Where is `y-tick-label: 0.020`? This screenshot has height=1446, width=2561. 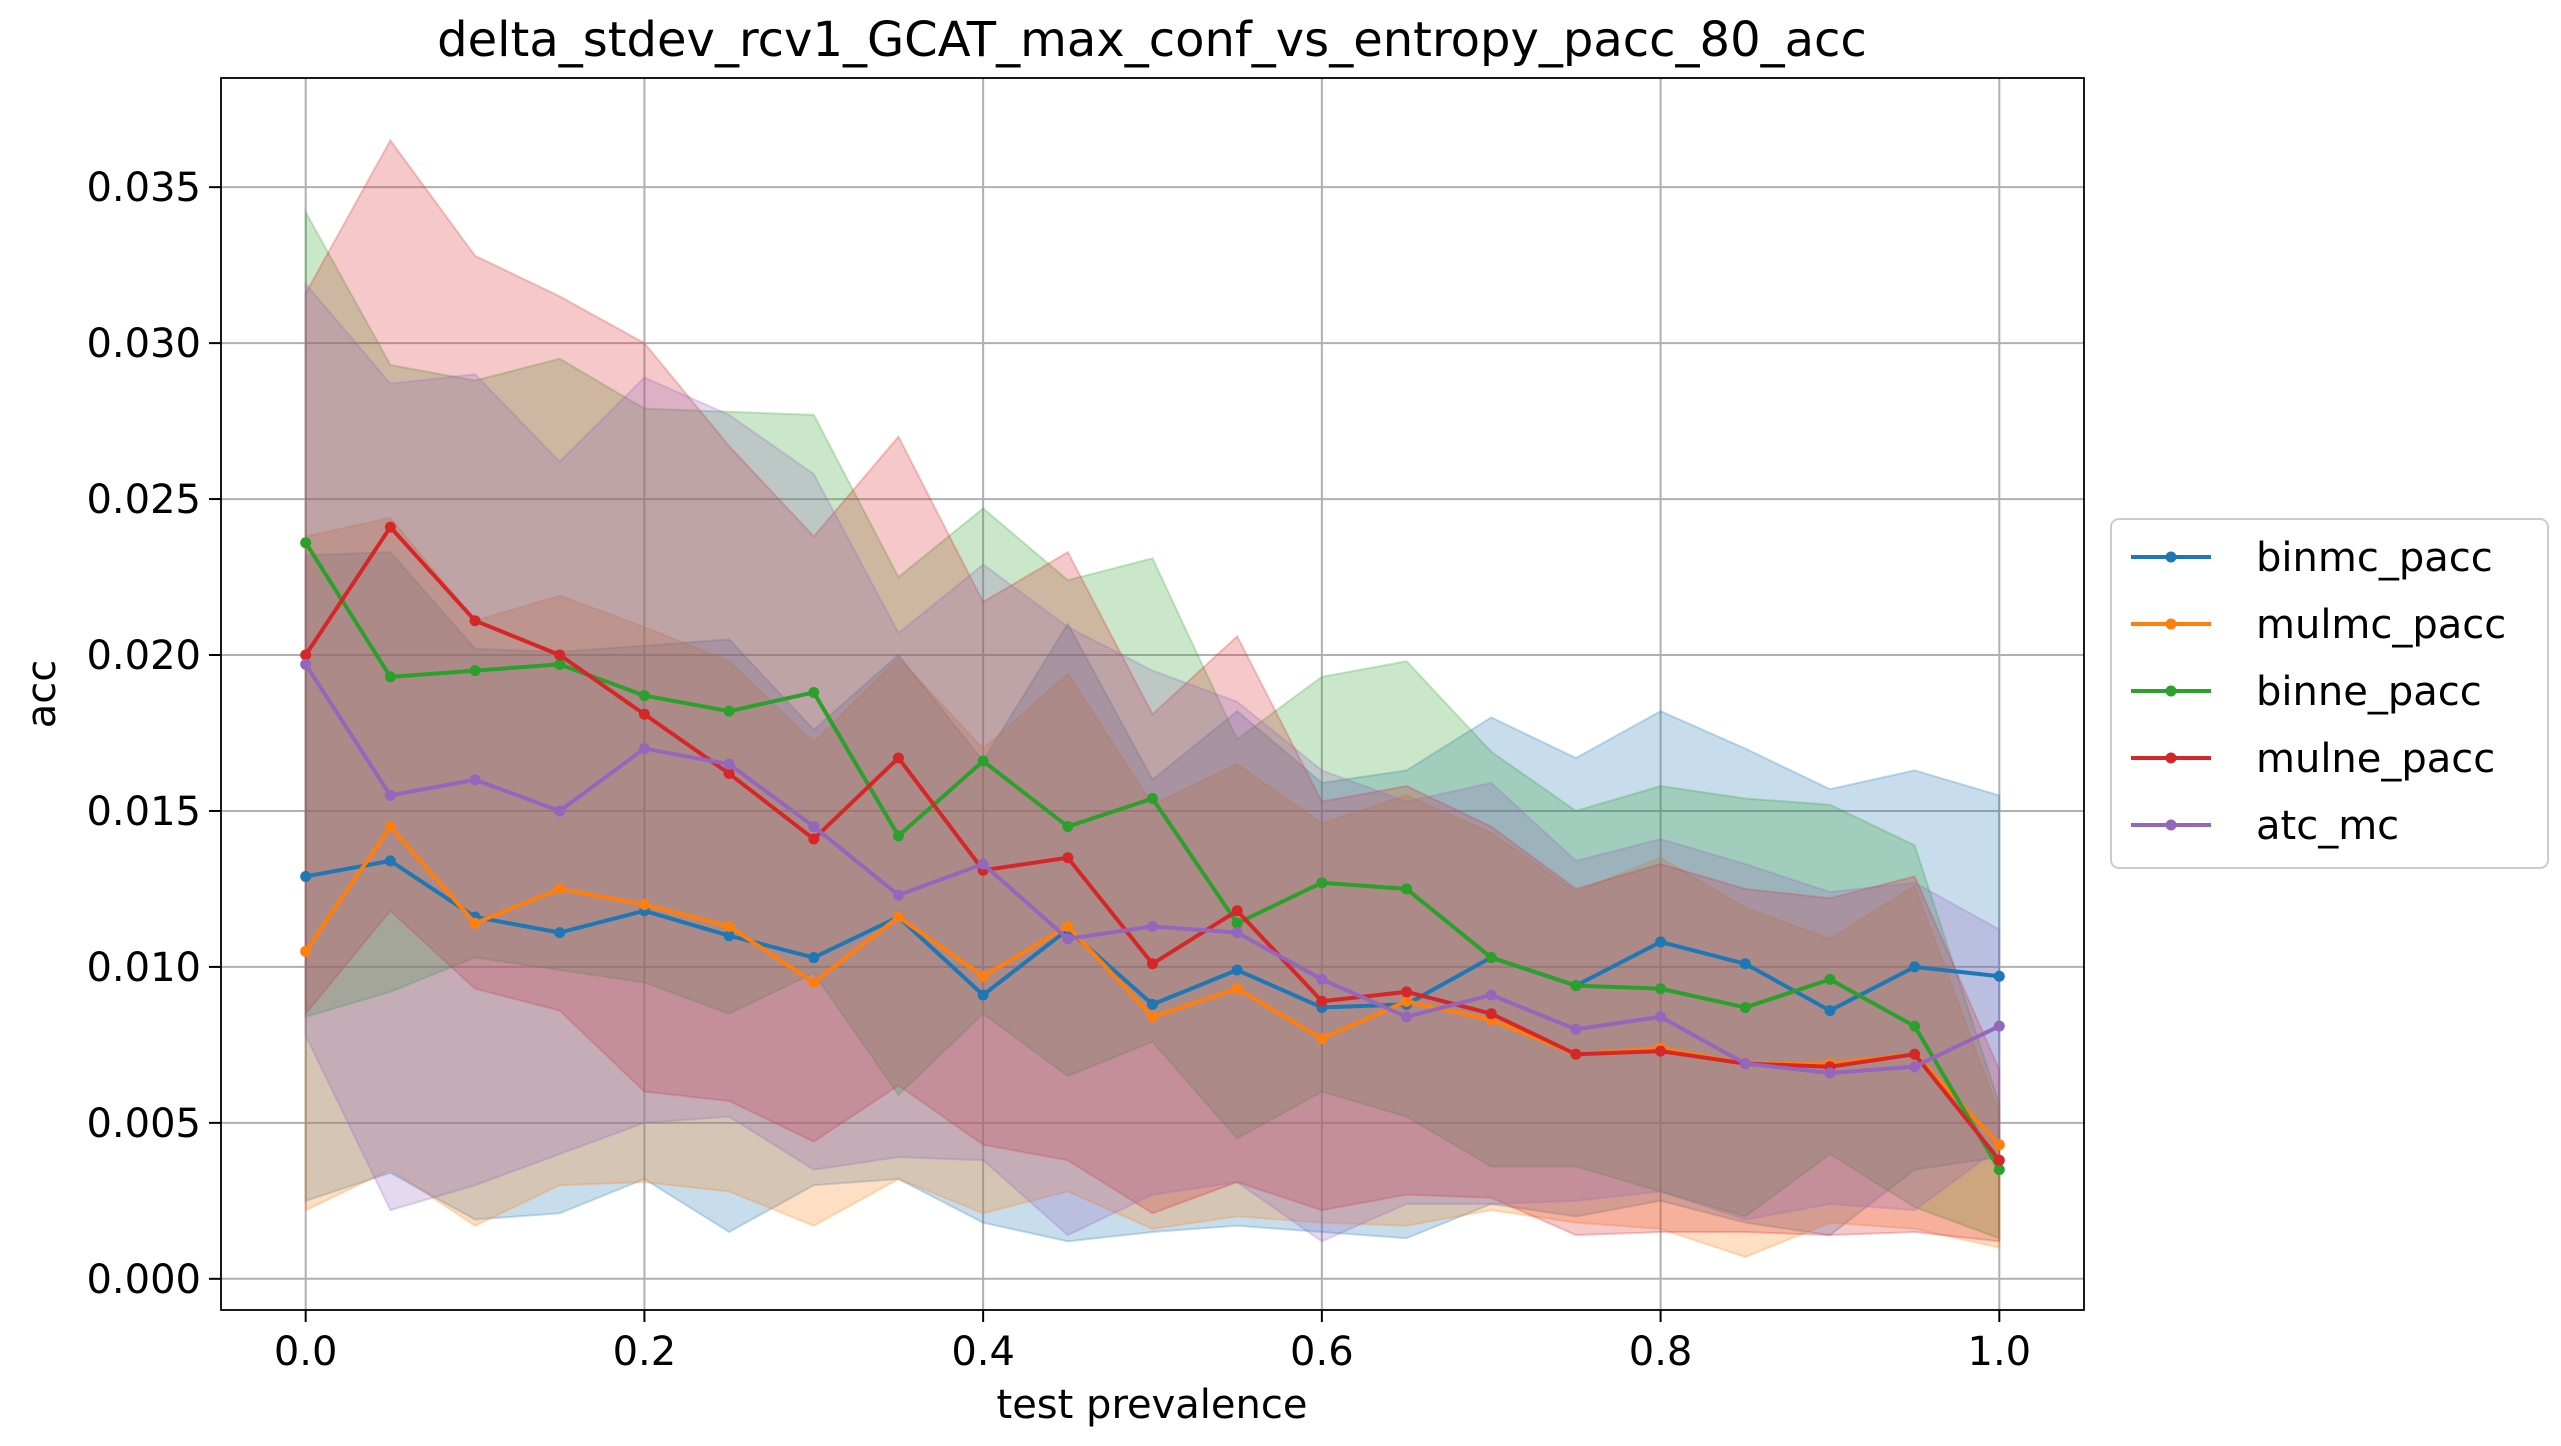 y-tick-label: 0.020 is located at coordinates (143, 656).